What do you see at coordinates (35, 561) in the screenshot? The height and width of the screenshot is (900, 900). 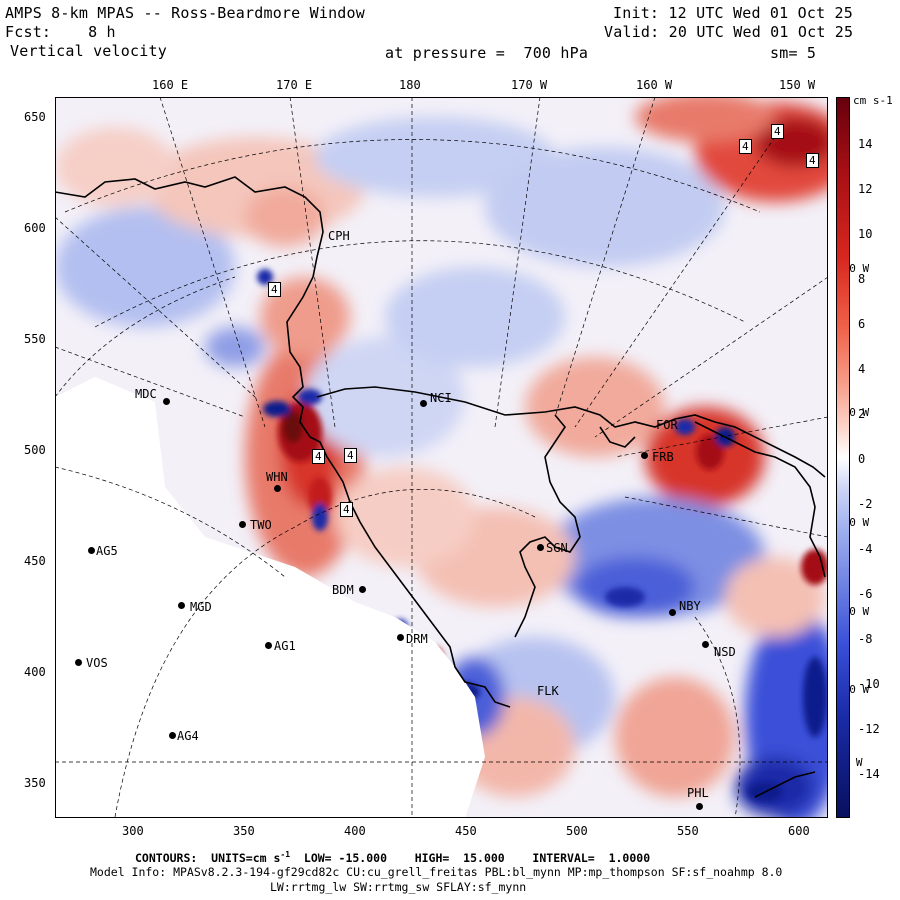 I see `y-tick-label: 450` at bounding box center [35, 561].